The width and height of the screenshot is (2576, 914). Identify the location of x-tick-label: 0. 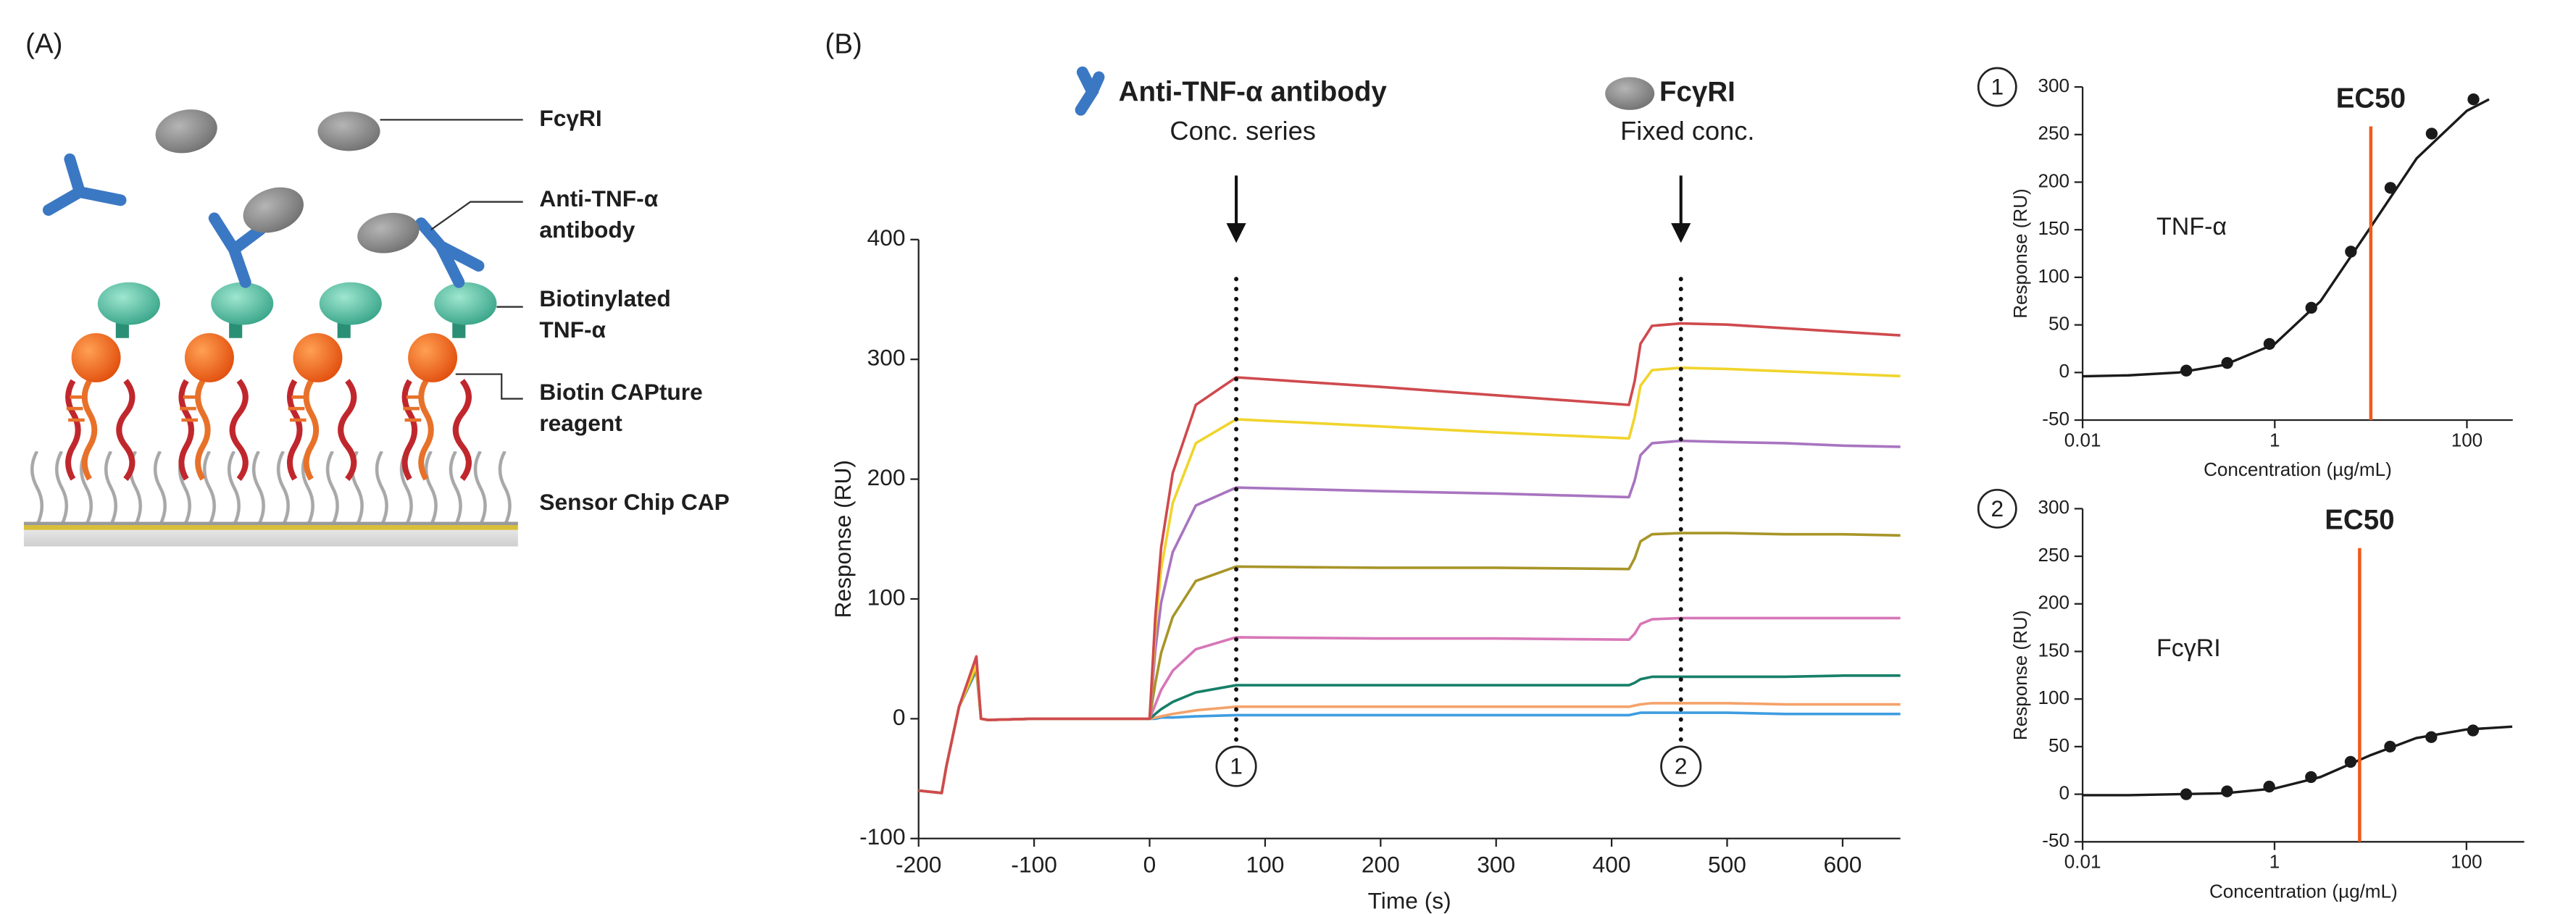
(1149, 865).